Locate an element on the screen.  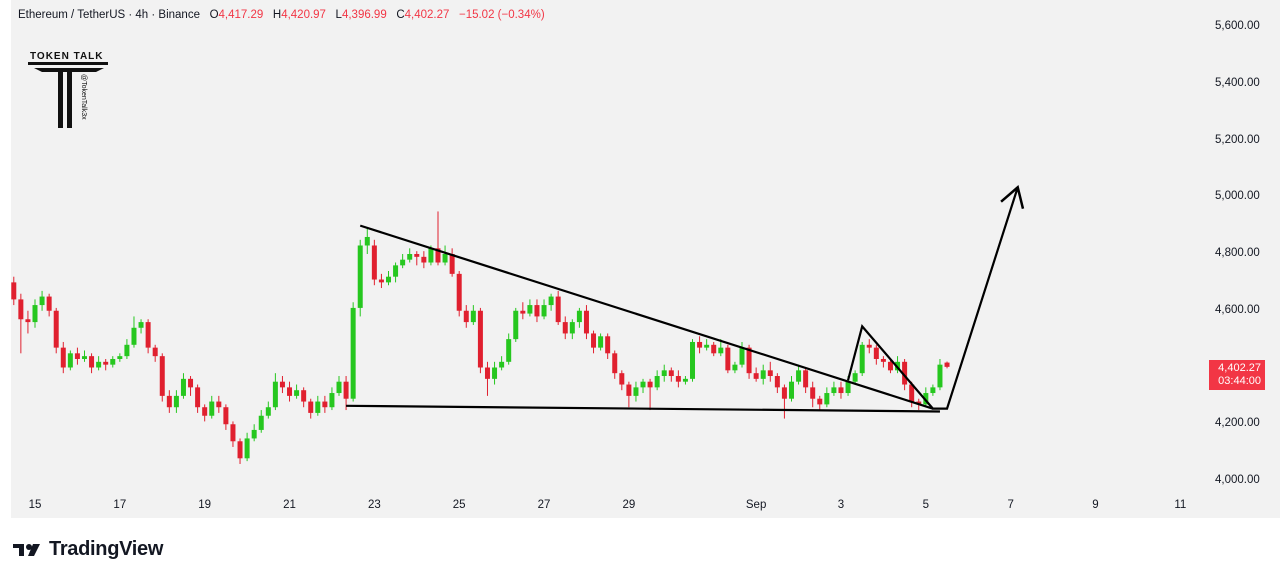
x-tick-label: 27 is located at coordinates (544, 505).